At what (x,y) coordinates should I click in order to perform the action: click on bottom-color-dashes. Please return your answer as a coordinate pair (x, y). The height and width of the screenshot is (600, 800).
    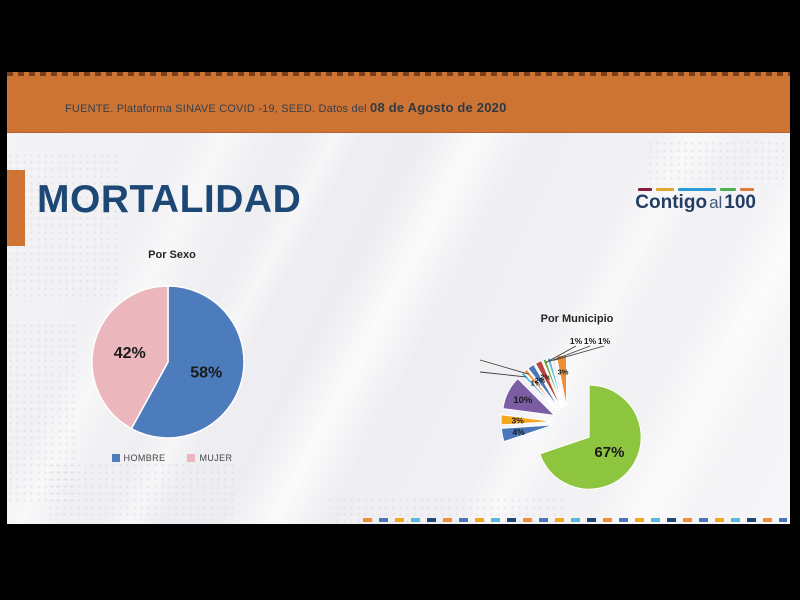
    Looking at the image, I should click on (575, 520).